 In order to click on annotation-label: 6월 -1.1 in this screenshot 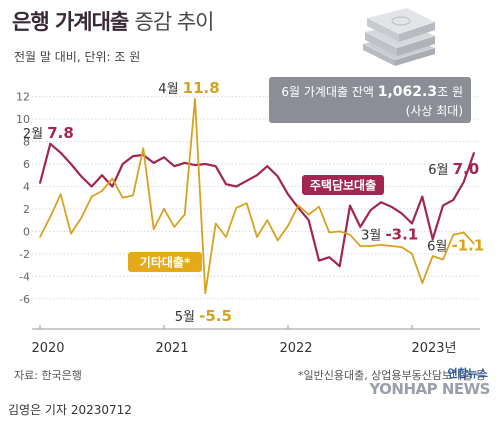, I will do `click(455, 246)`.